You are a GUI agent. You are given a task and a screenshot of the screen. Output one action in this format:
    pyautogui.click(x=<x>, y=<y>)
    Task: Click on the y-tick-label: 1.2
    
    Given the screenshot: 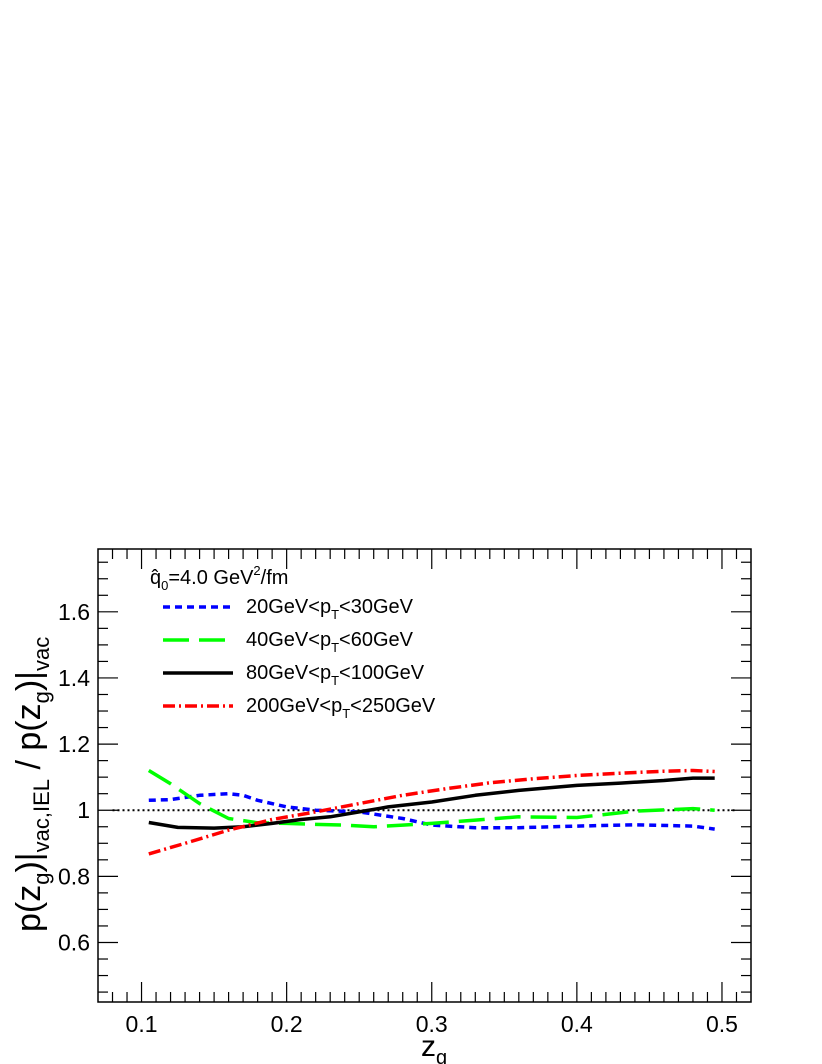 What is the action you would take?
    pyautogui.click(x=74, y=744)
    